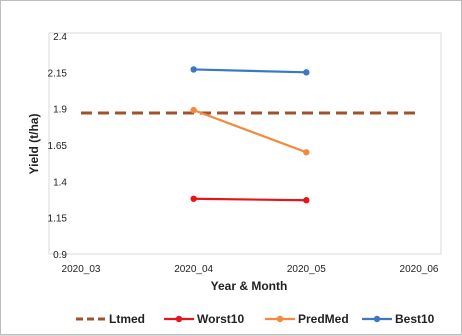 Image resolution: width=462 pixels, height=336 pixels. I want to click on legend-item-ltmed: Ltmed, so click(110, 319).